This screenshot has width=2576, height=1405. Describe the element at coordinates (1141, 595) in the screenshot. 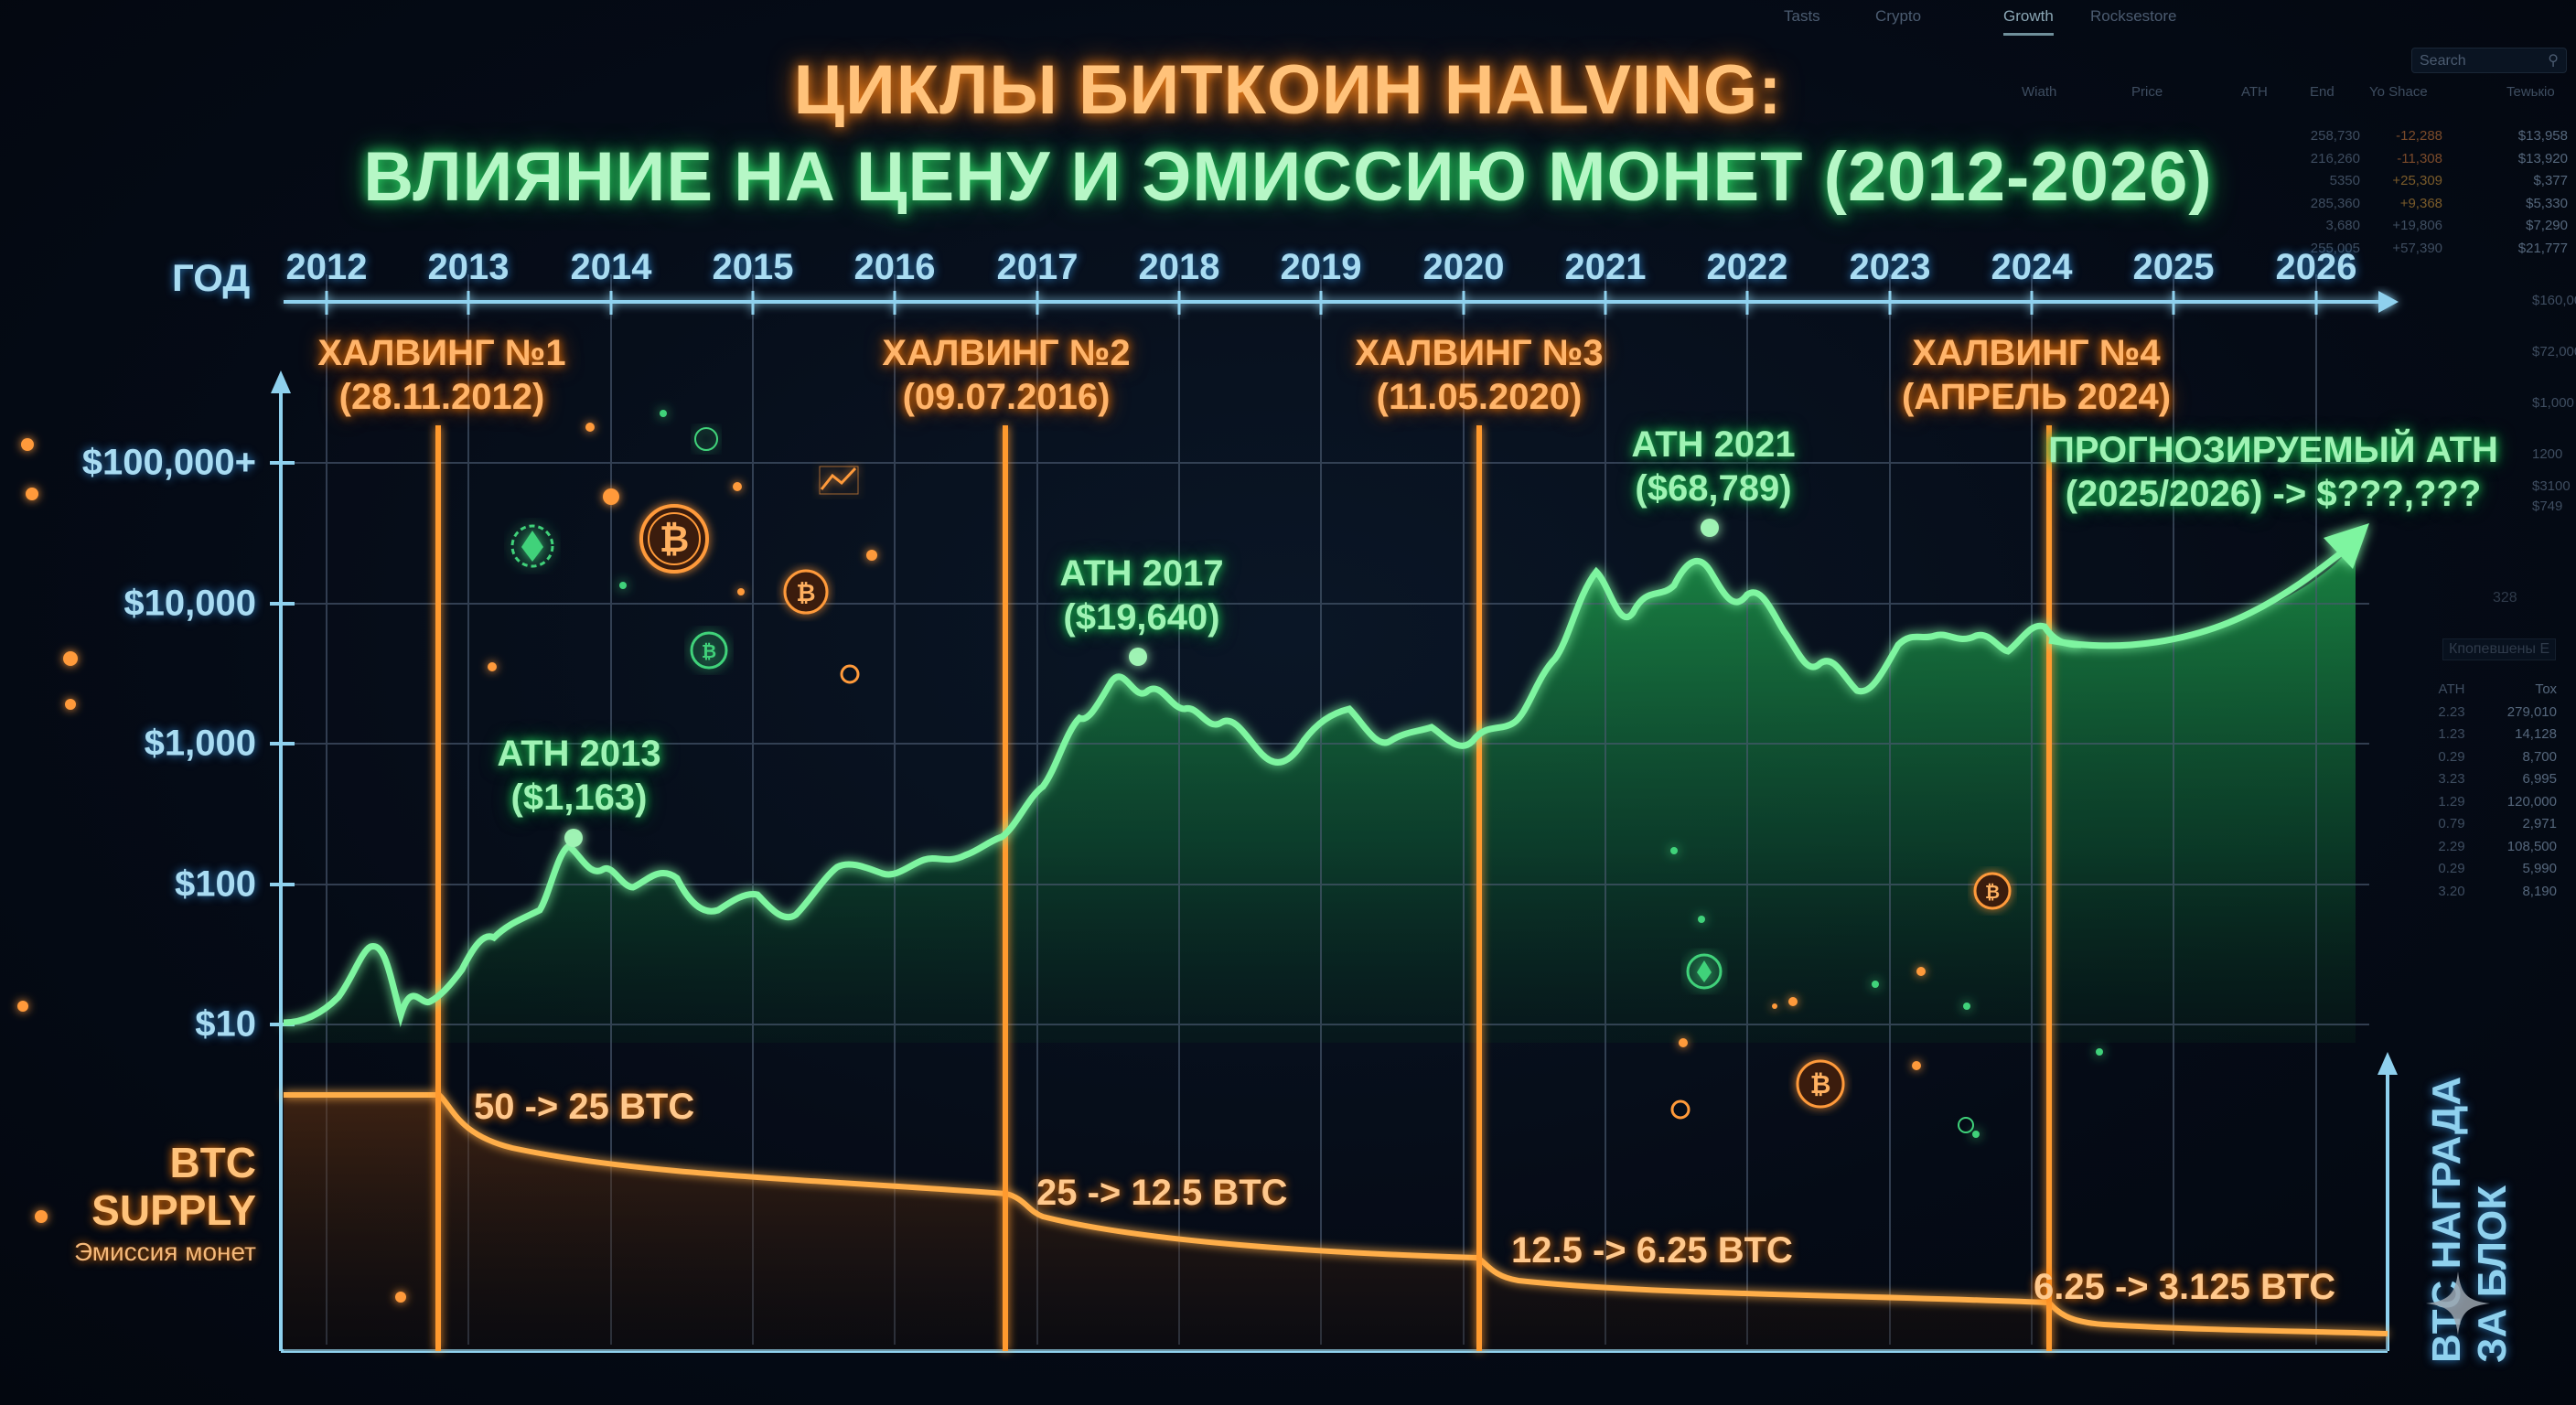

I see `ath-label-2017: ATH 2017 ($19,640)` at that location.